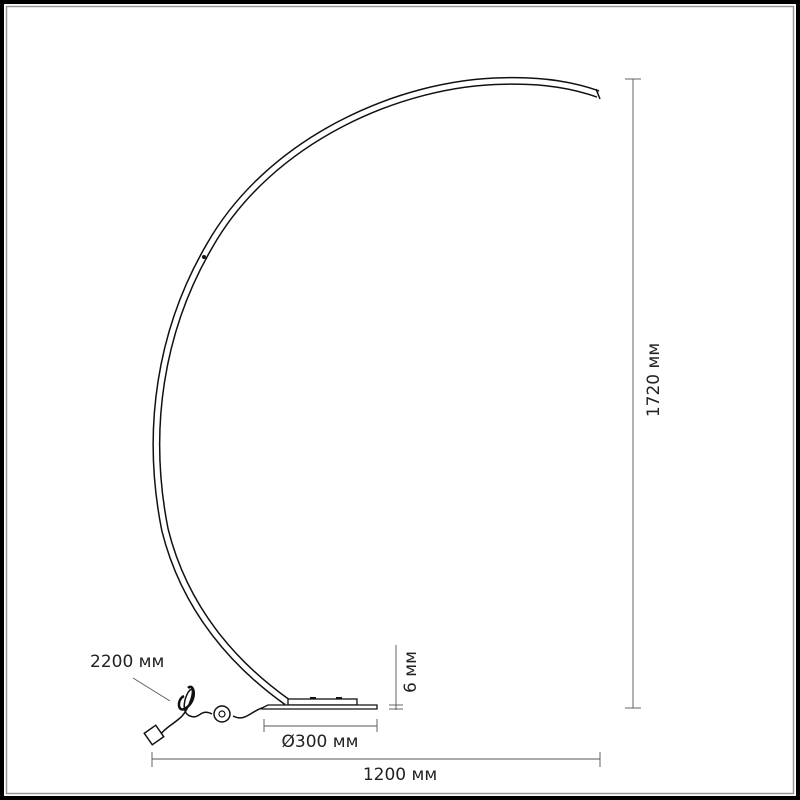 Image resolution: width=800 pixels, height=800 pixels. What do you see at coordinates (151, 689) in the screenshot?
I see `cable-leader-line` at bounding box center [151, 689].